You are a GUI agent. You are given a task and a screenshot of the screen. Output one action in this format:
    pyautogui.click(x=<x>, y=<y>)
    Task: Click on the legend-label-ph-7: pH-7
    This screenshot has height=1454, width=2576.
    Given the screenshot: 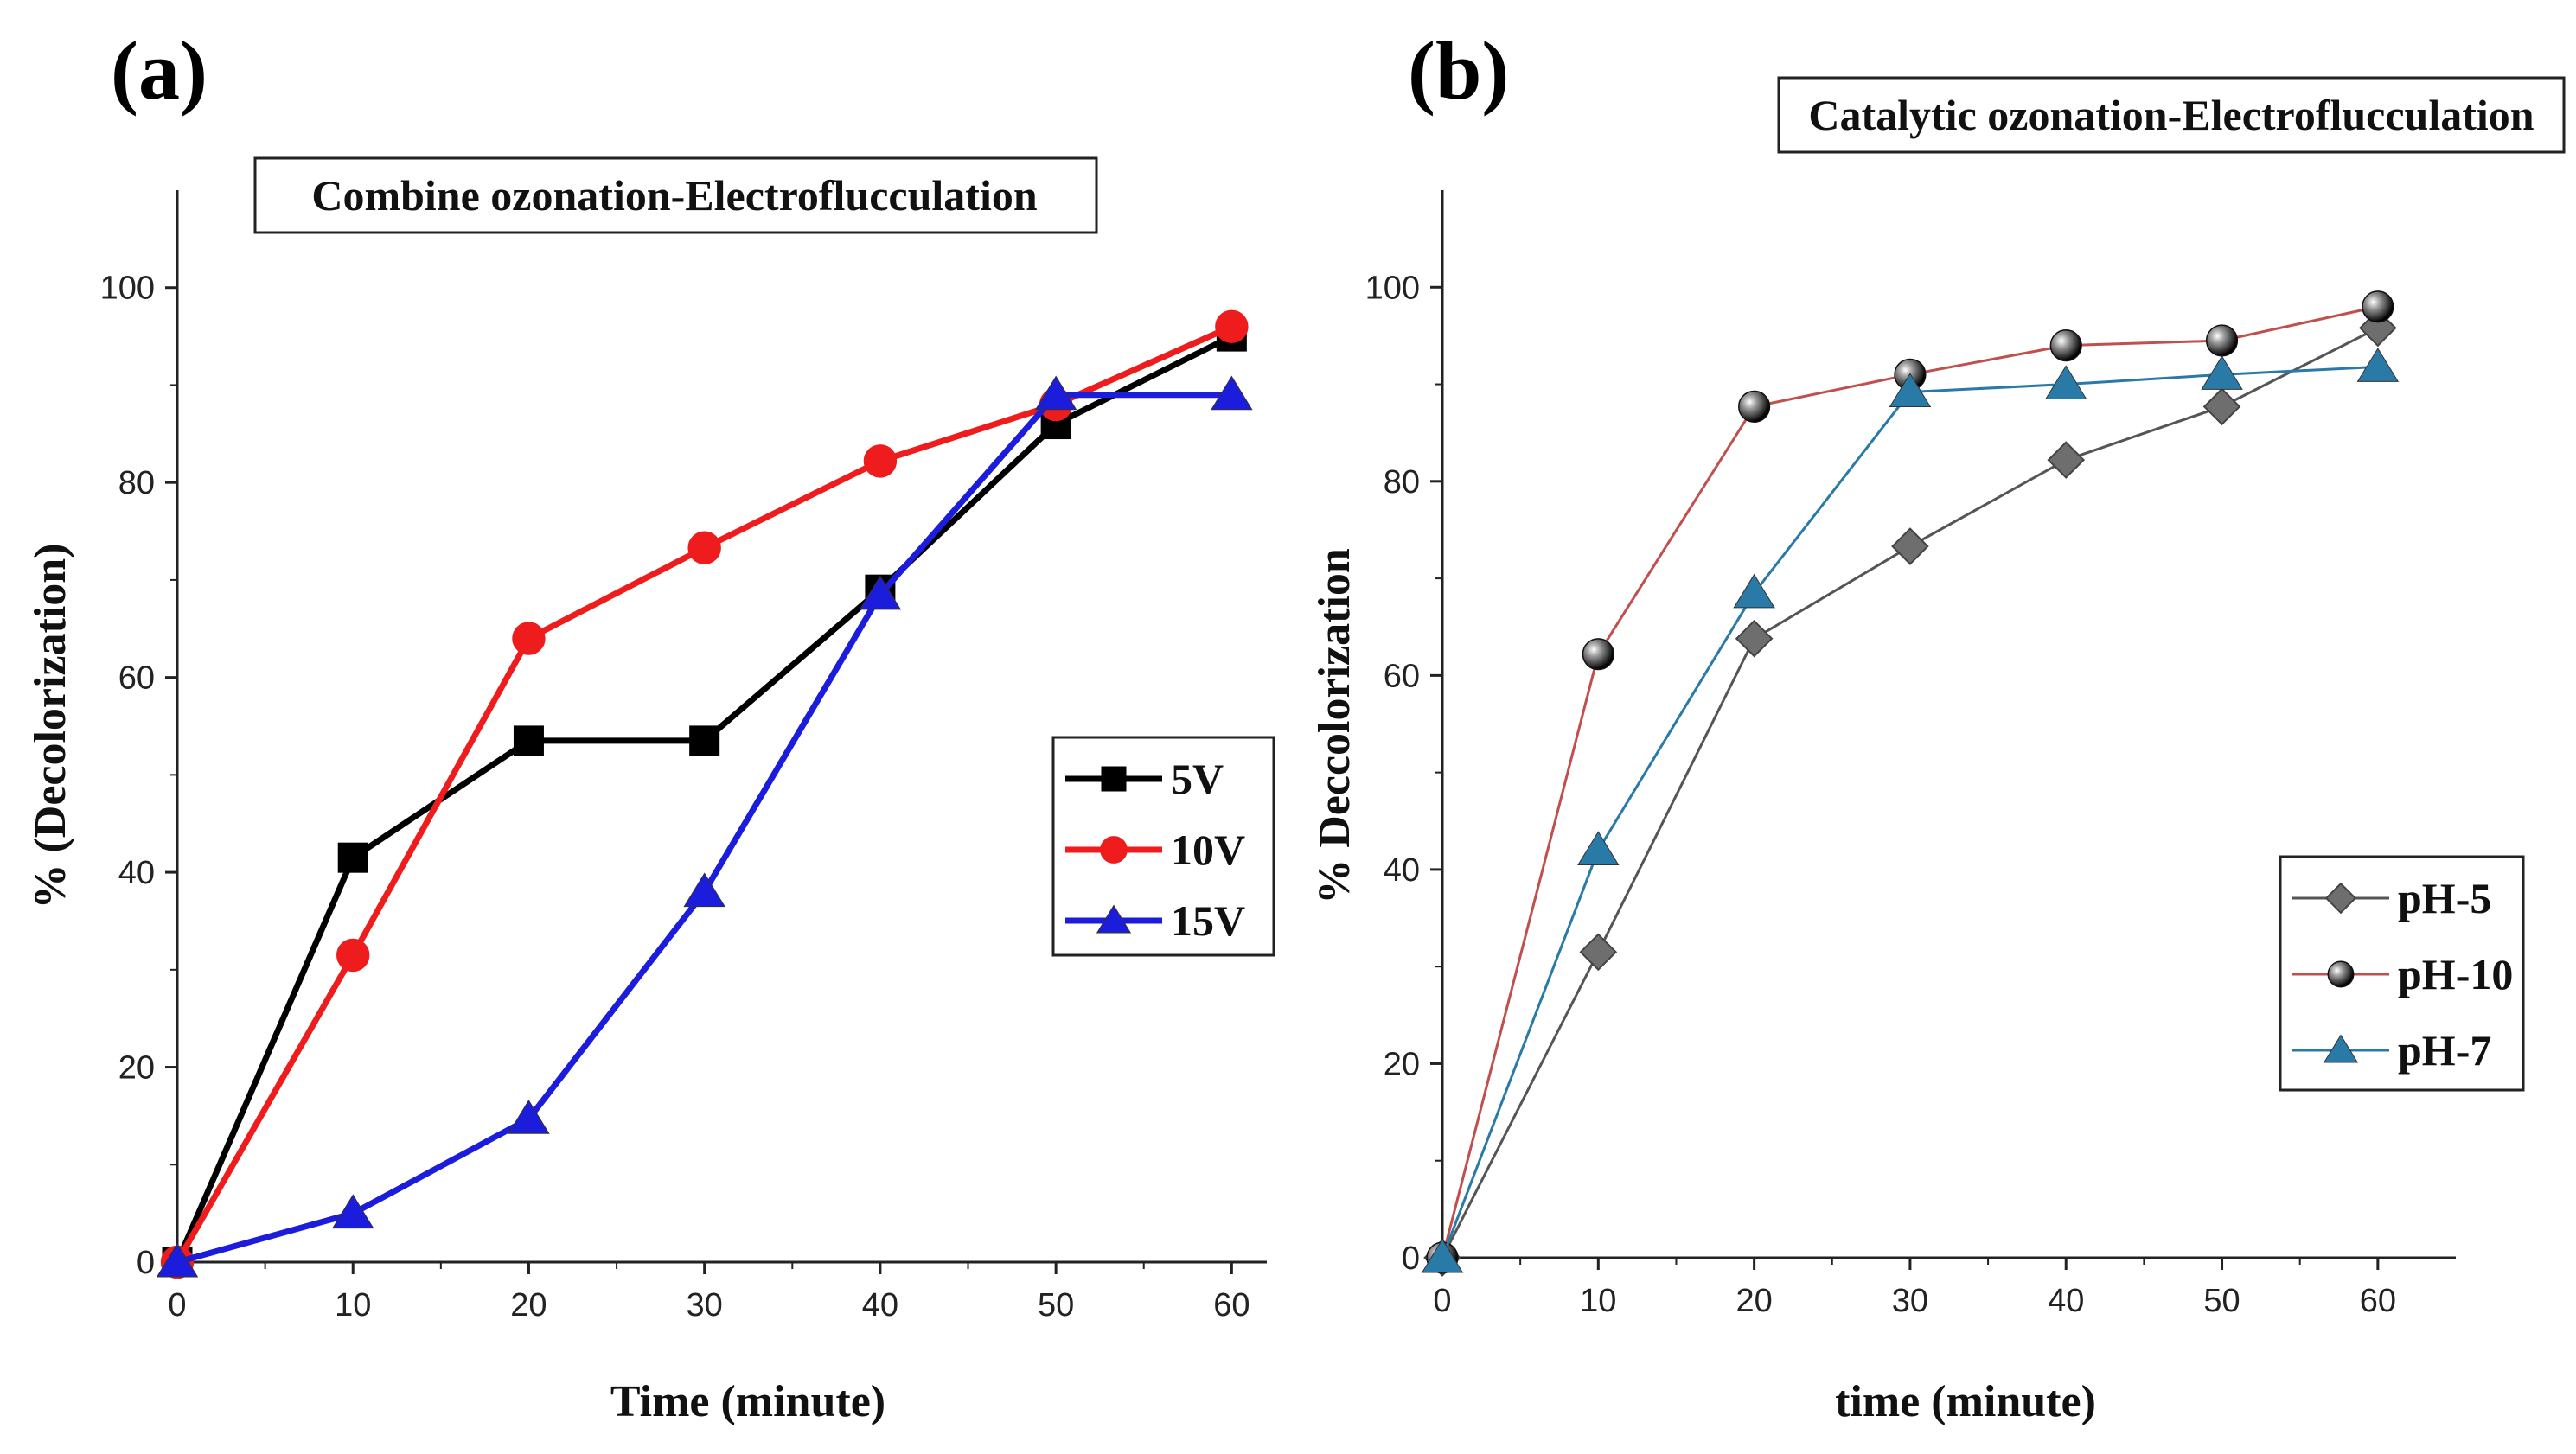 What is the action you would take?
    pyautogui.click(x=2445, y=1050)
    